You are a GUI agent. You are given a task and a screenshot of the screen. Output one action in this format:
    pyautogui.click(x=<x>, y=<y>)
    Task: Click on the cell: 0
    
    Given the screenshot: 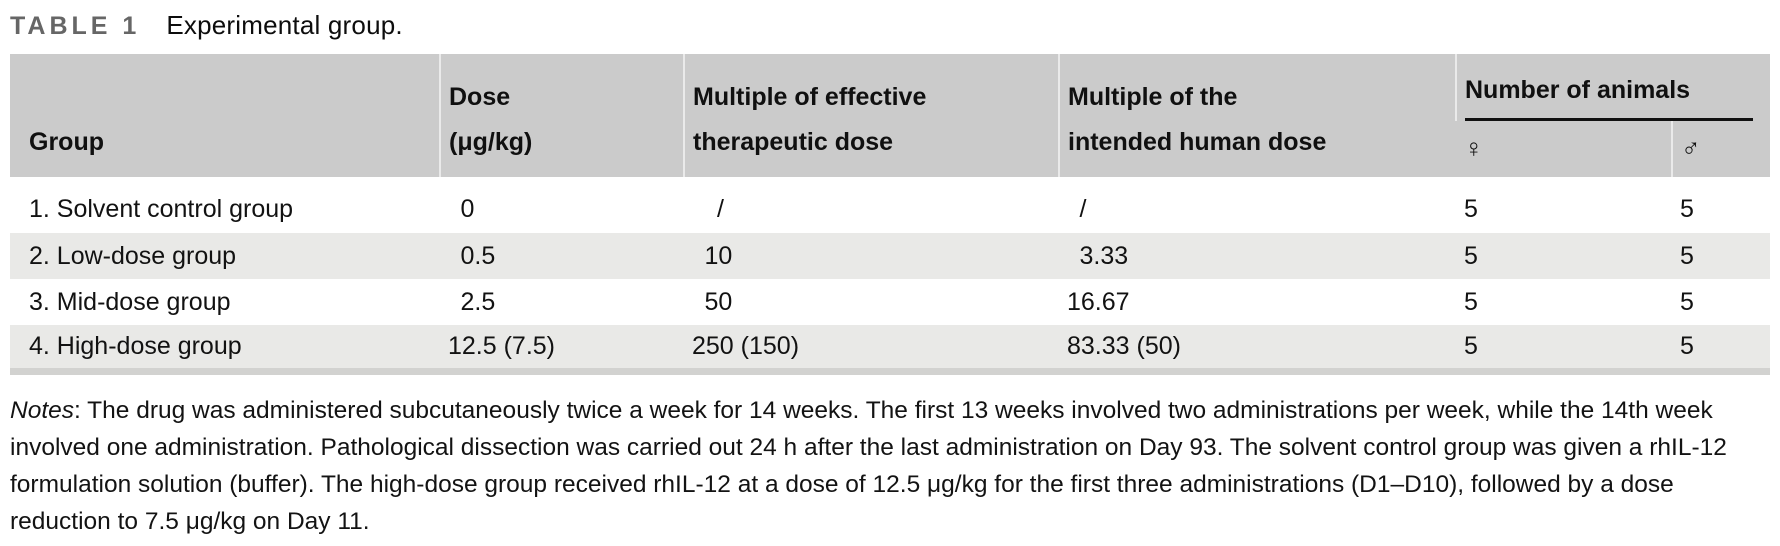 What is the action you would take?
    pyautogui.click(x=467, y=208)
    